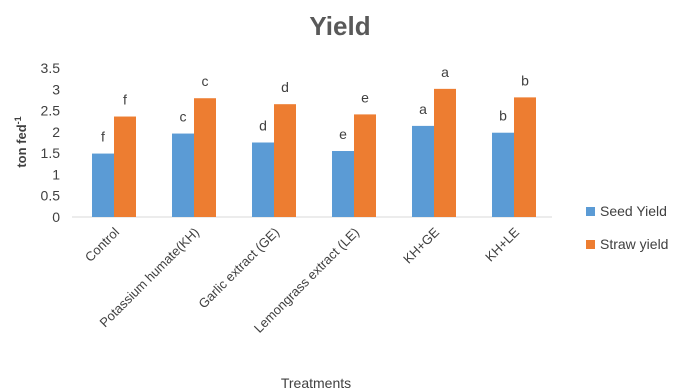 This screenshot has width=681, height=391. I want to click on category-label: Control, so click(102, 244).